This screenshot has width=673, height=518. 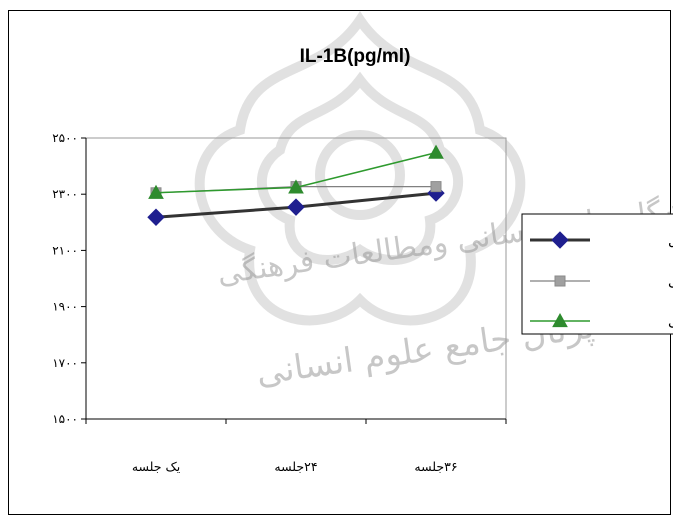 What do you see at coordinates (670, 241) in the screenshot?
I see `legend-label: کنترل` at bounding box center [670, 241].